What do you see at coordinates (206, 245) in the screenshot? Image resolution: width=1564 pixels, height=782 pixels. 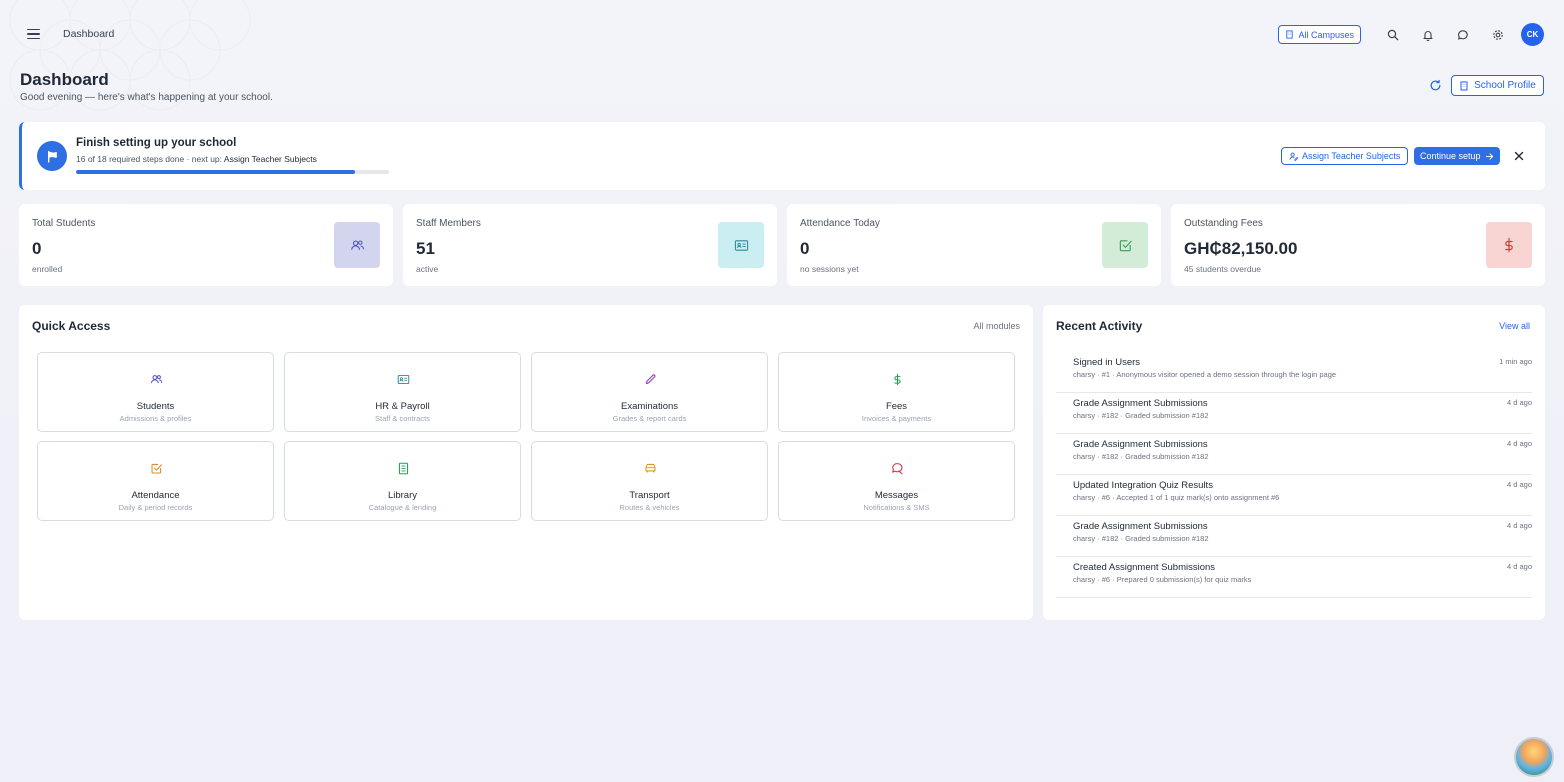 I see `stat-card-total-students: Total Students 0 enrolled` at bounding box center [206, 245].